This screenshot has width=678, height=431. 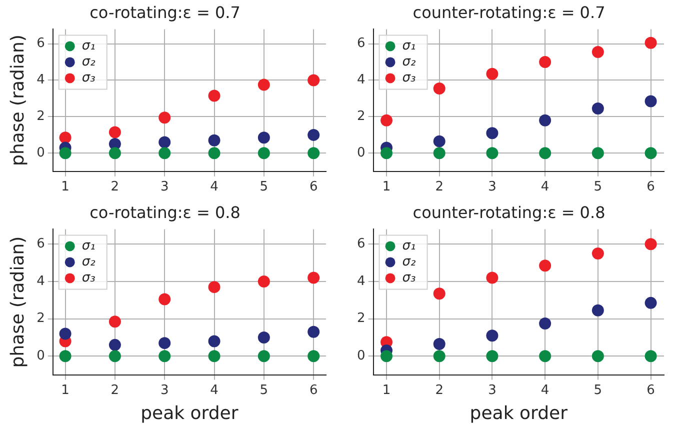 What do you see at coordinates (165, 212) in the screenshot?
I see `chart-title: co-rotating:ε = 0.8` at bounding box center [165, 212].